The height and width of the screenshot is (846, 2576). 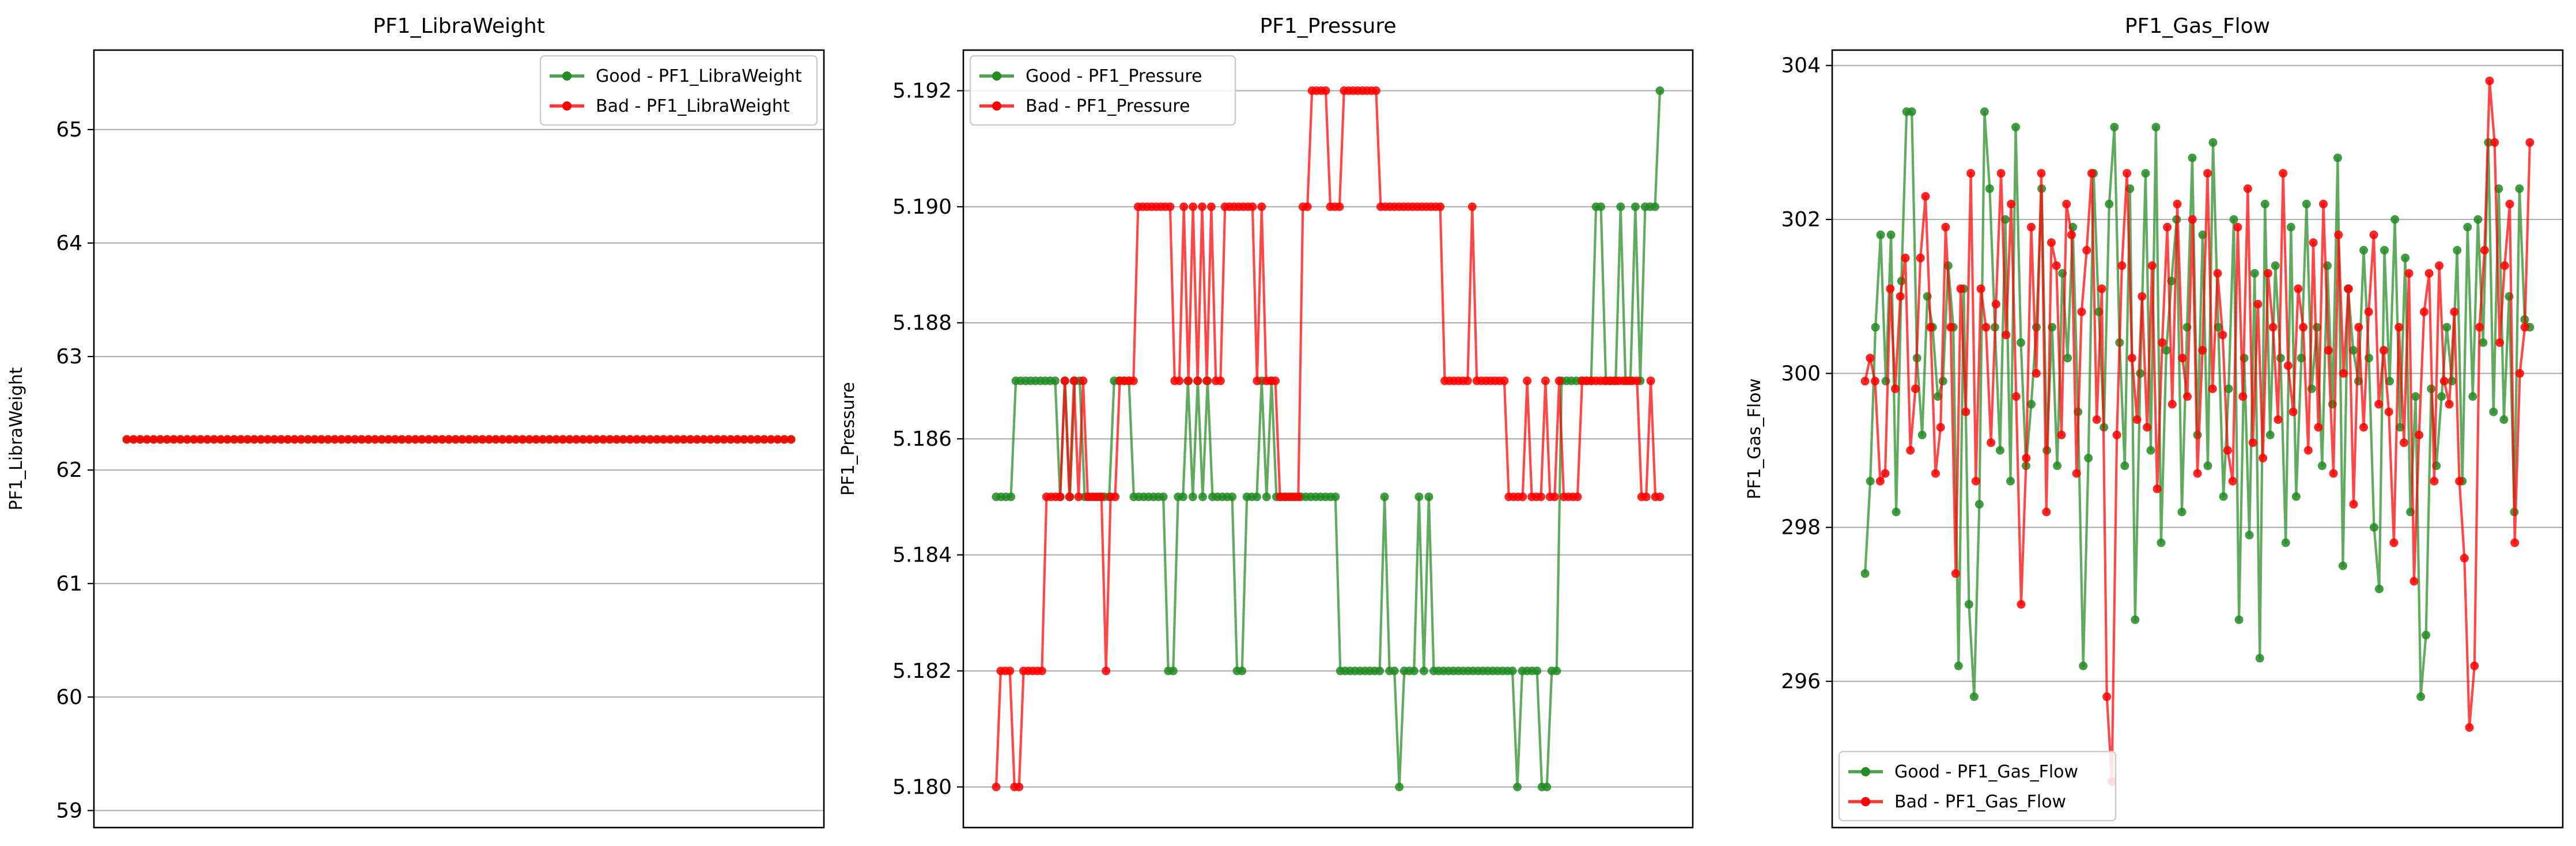 I want to click on y-tick-label: 298, so click(x=1801, y=528).